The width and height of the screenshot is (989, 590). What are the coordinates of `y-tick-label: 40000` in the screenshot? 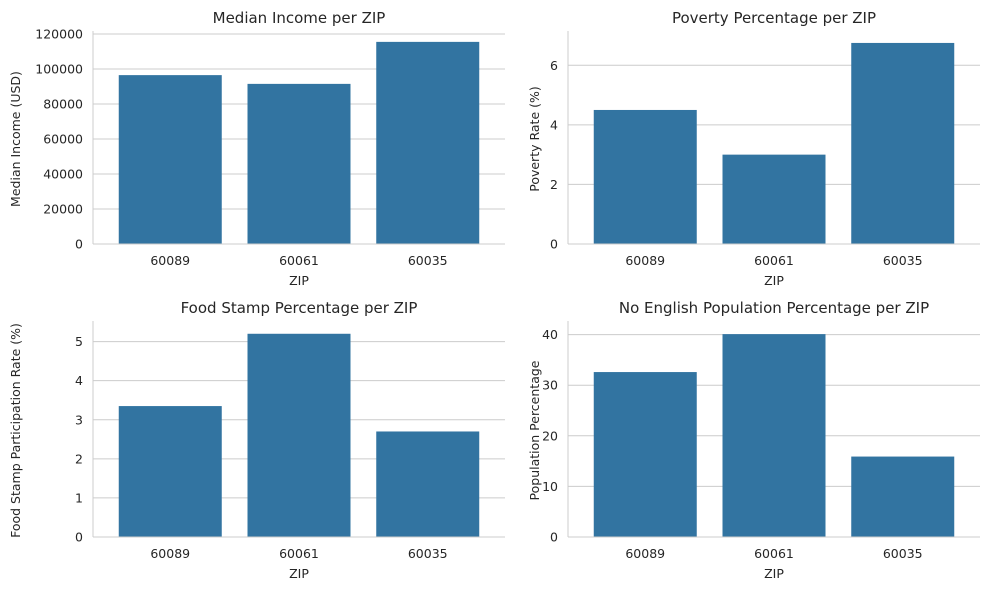 It's located at (63, 174).